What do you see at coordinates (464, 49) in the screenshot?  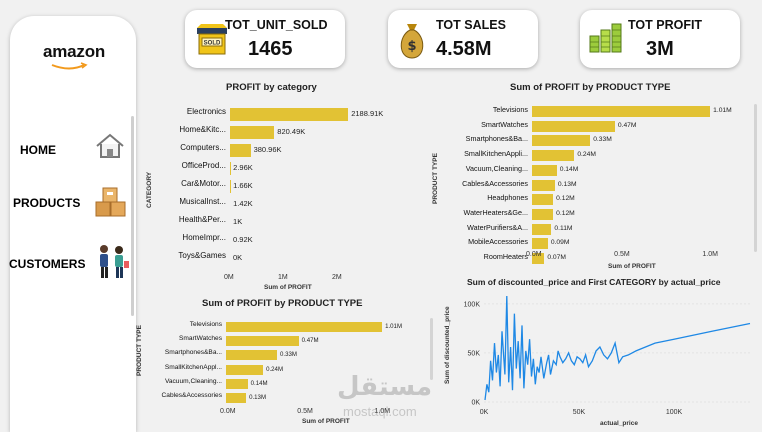 I see `kpi-sales-value: 4.58M` at bounding box center [464, 49].